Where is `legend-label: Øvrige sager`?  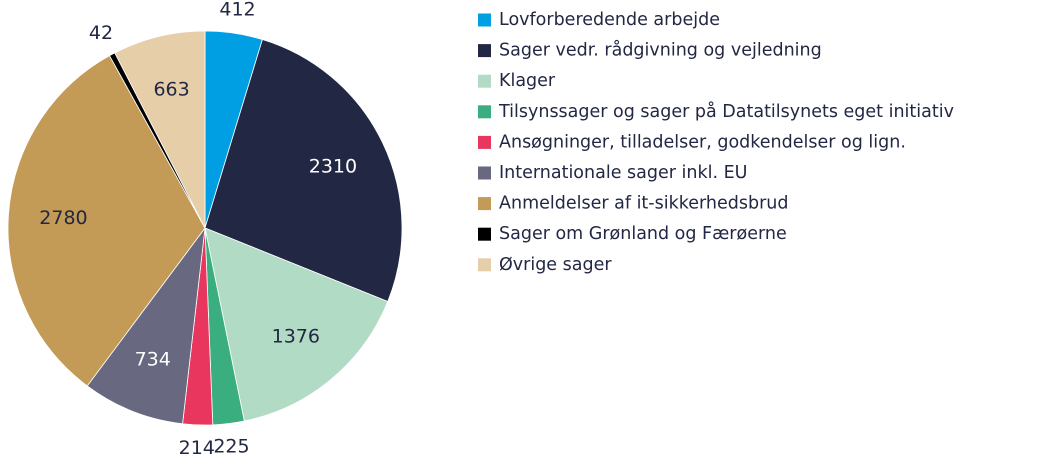 legend-label: Øvrige sager is located at coordinates (555, 265).